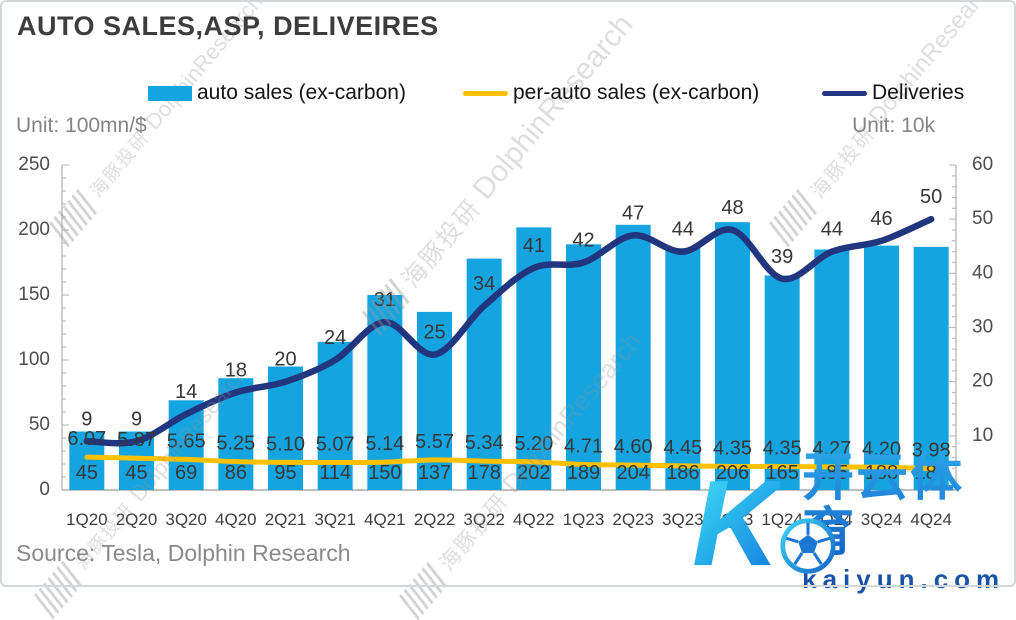  I want to click on bar-value-label: 189, so click(583, 473).